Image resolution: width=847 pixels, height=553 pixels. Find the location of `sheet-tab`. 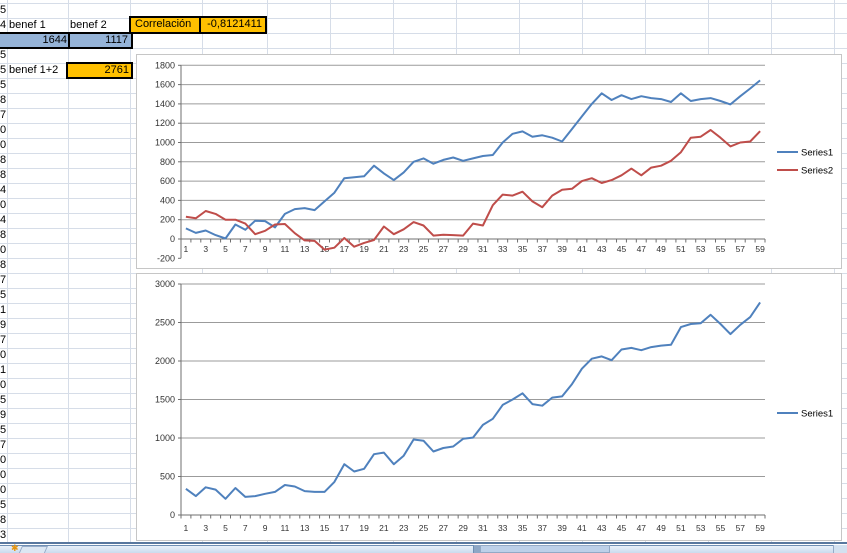

sheet-tab is located at coordinates (33, 549).